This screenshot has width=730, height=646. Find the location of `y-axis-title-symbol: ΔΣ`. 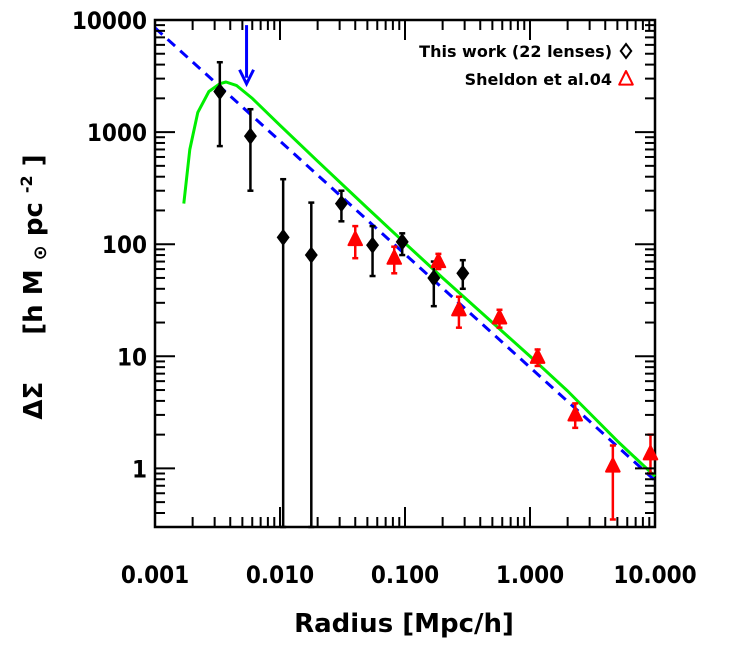

y-axis-title-symbol: ΔΣ is located at coordinates (34, 401).